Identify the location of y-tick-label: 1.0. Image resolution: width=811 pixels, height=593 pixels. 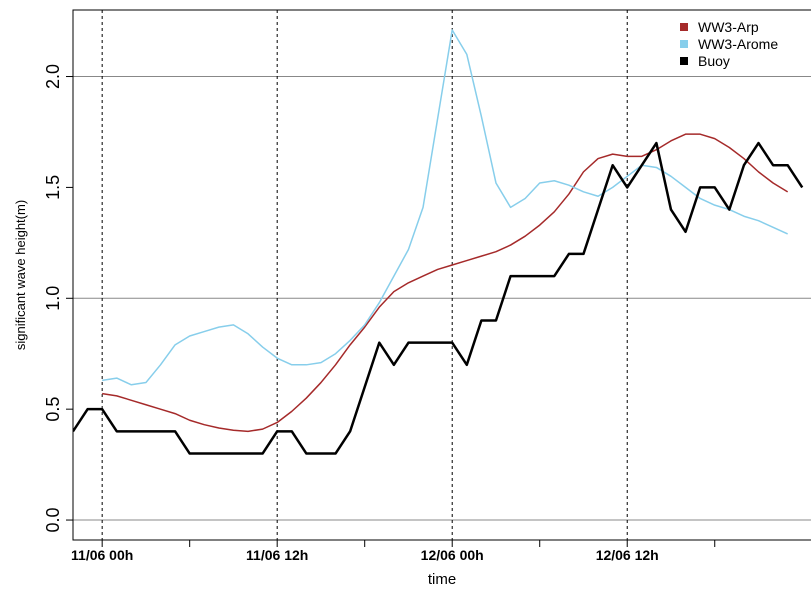
(53, 298).